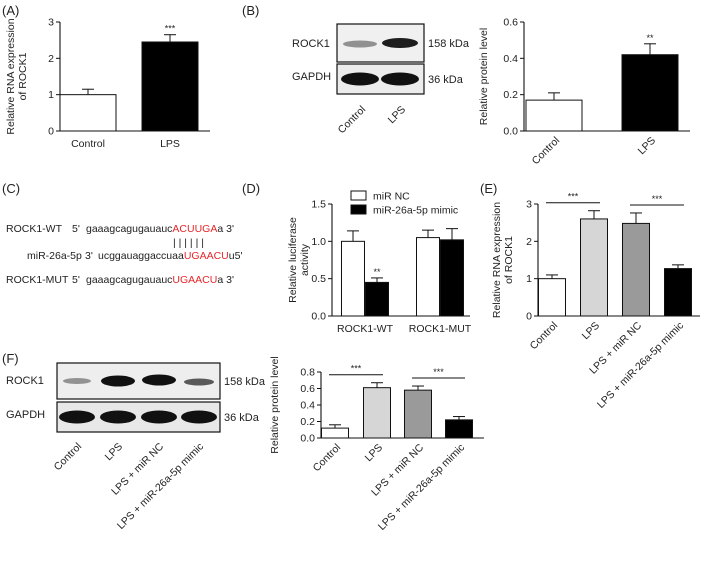 This screenshot has height=578, width=709. Describe the element at coordinates (159, 417) in the screenshot. I see `blot-f-band-gapdh-mirnc` at that location.